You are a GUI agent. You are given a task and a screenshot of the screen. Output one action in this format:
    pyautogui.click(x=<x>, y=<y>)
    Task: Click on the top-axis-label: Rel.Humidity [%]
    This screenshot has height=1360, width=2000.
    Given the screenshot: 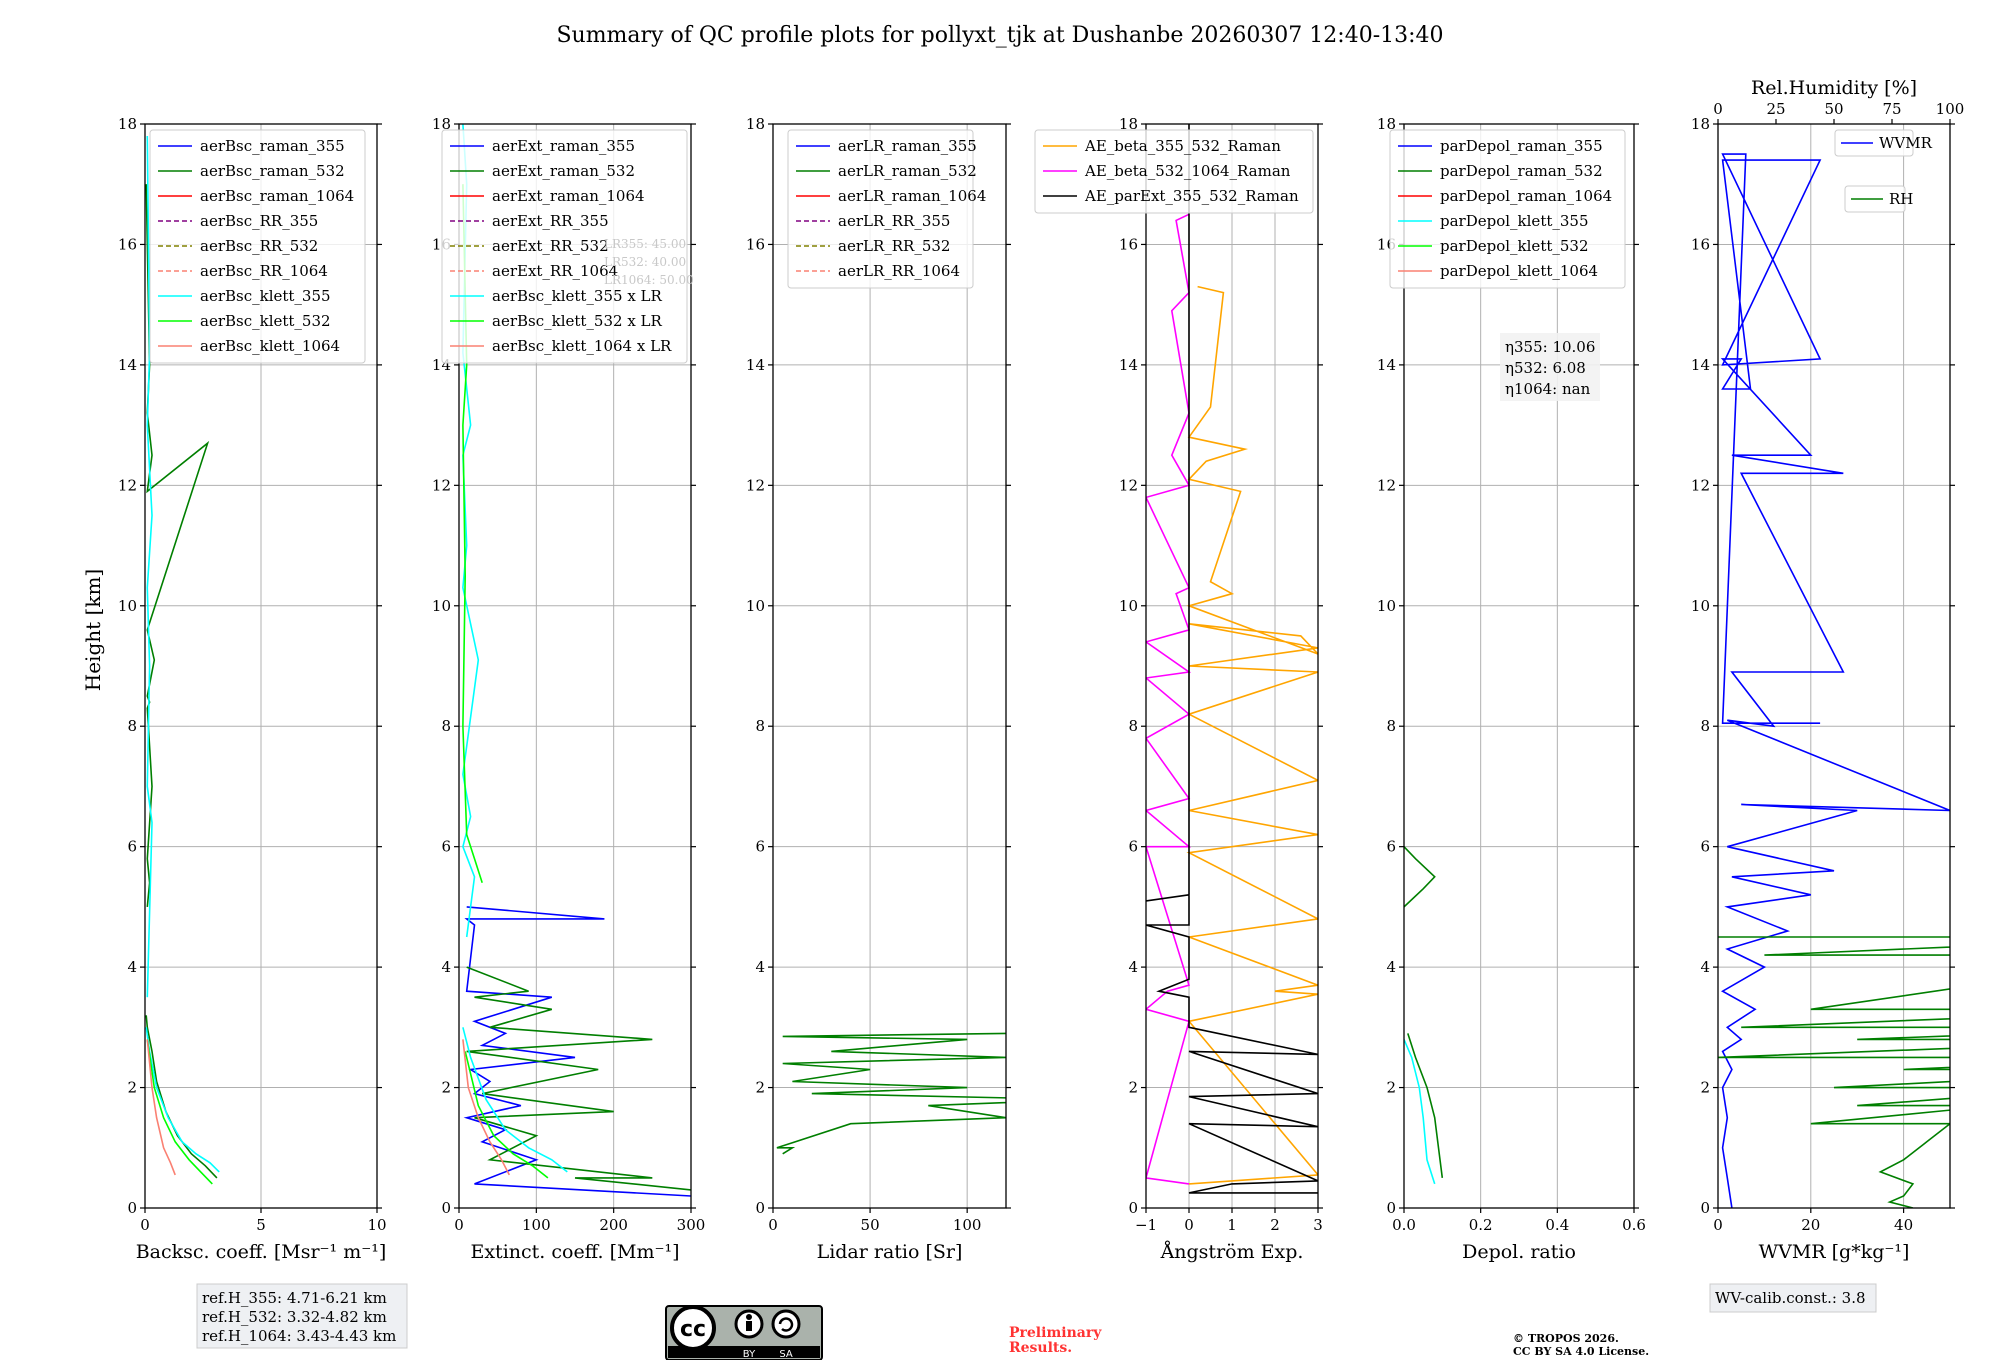 What is the action you would take?
    pyautogui.click(x=1834, y=88)
    